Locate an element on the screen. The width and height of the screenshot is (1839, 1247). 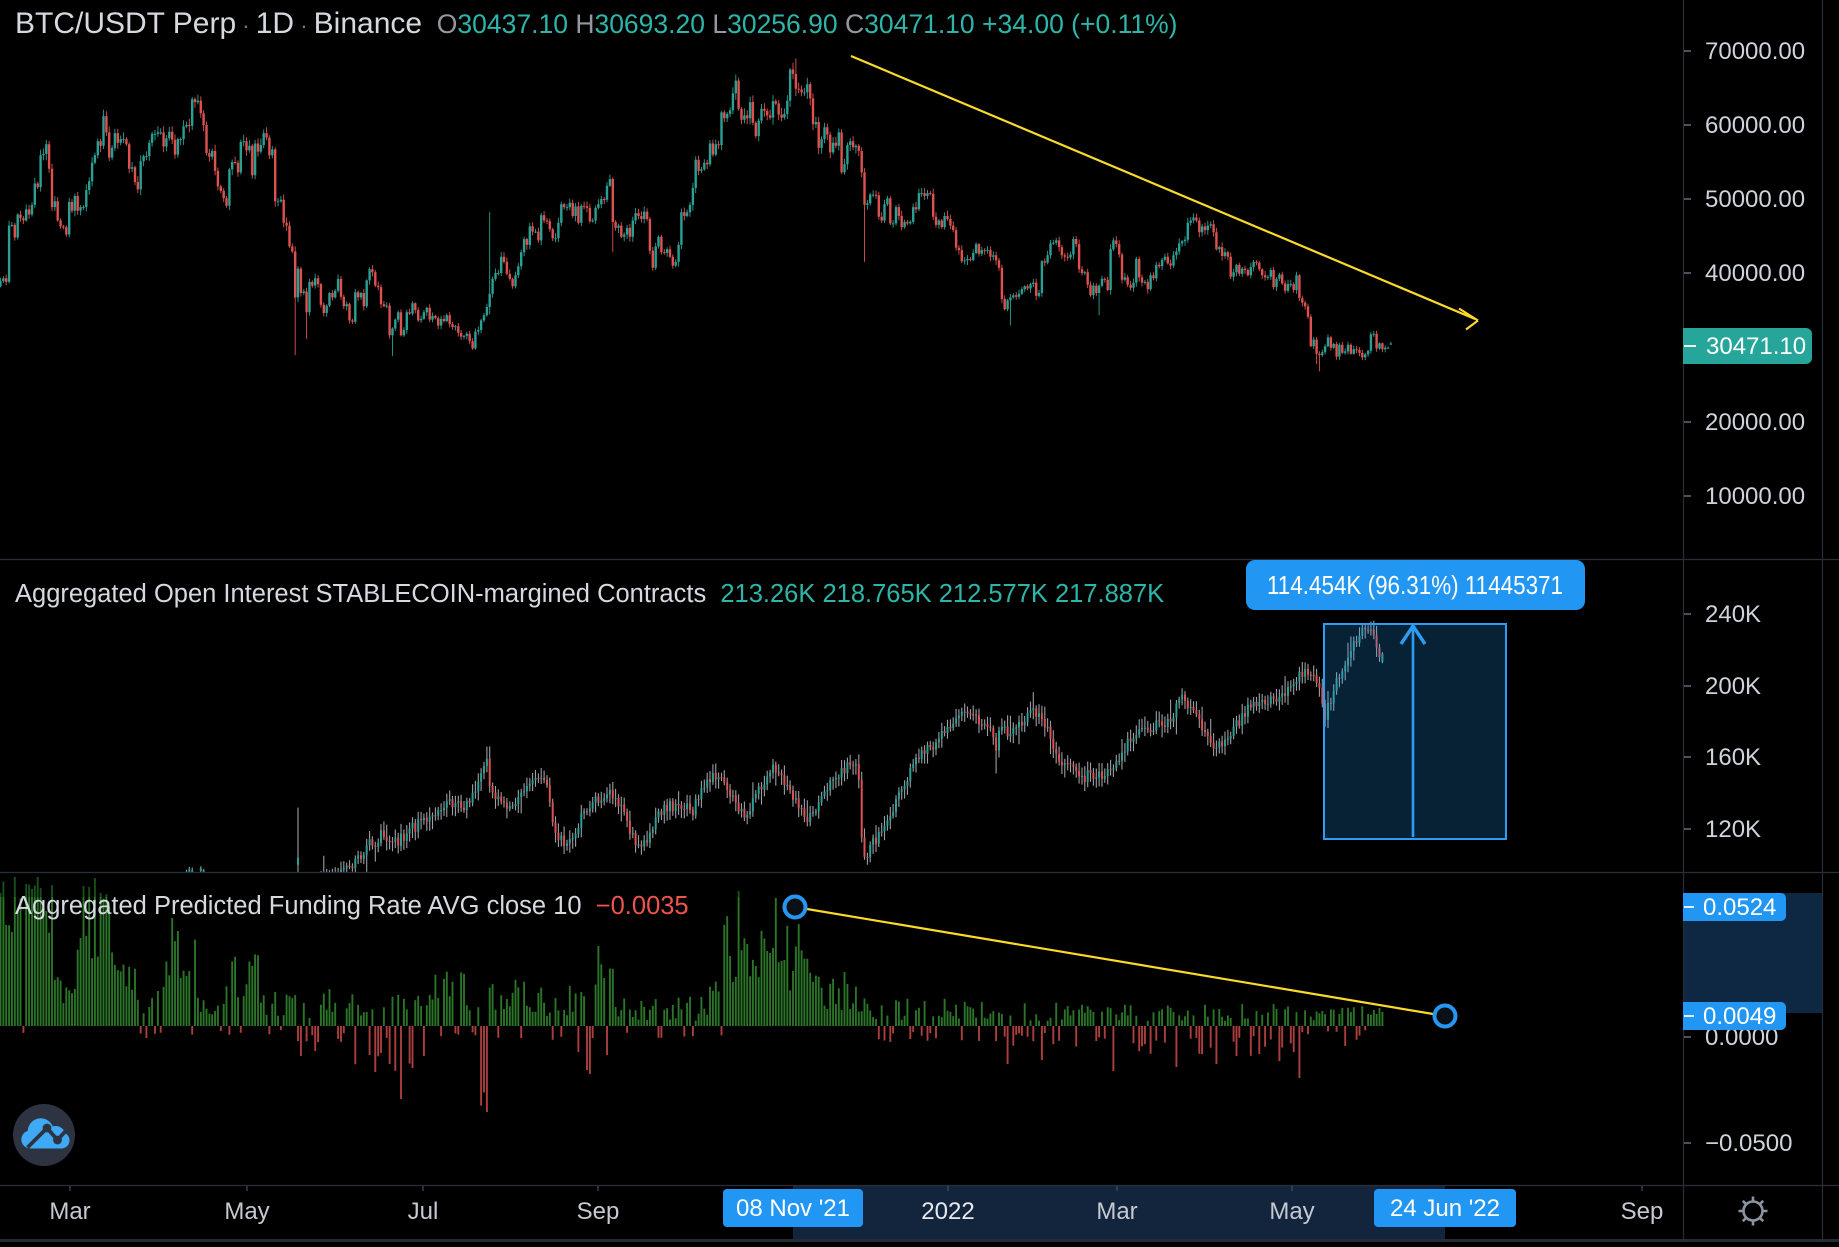
svg-text: 114.454K (96.31%) 11445371 is located at coordinates (1415, 585).